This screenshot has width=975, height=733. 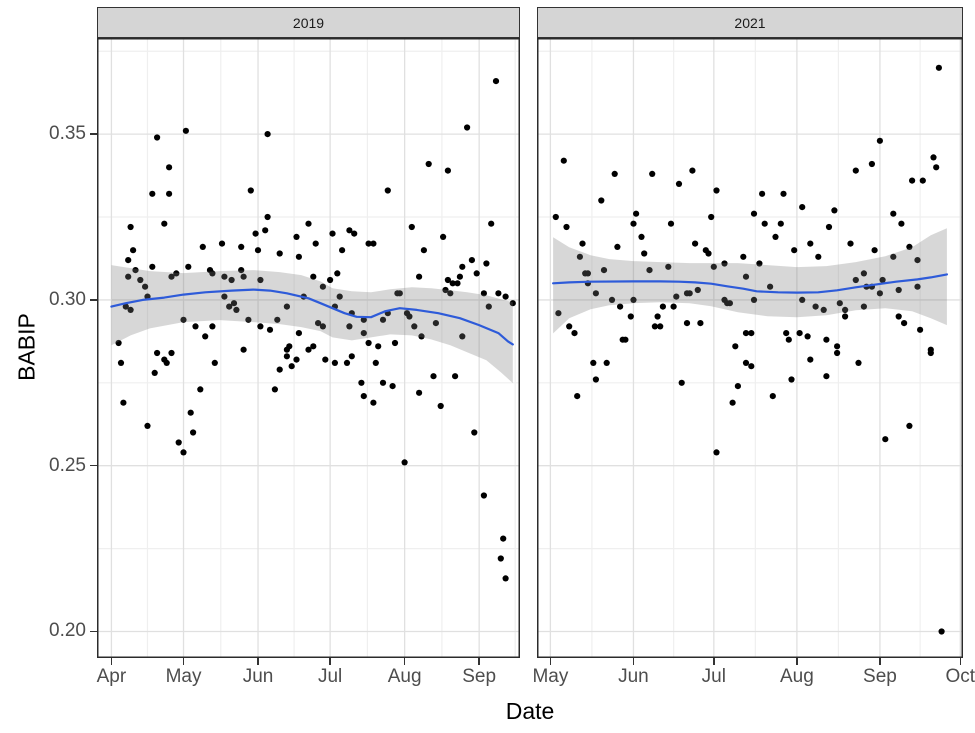 I want to click on facet-strip-label: 2019, so click(x=308, y=22).